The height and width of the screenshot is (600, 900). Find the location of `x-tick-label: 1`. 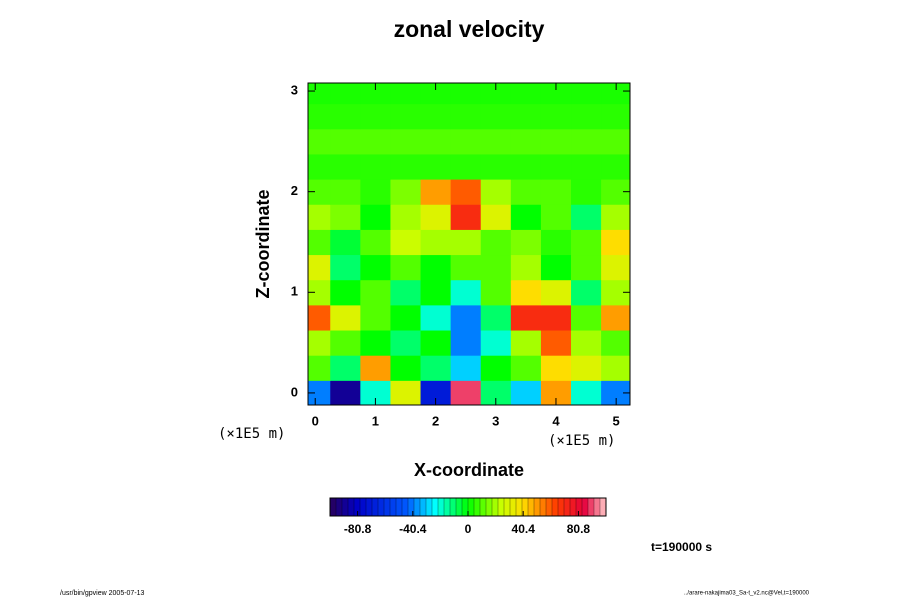

x-tick-label: 1 is located at coordinates (375, 420).